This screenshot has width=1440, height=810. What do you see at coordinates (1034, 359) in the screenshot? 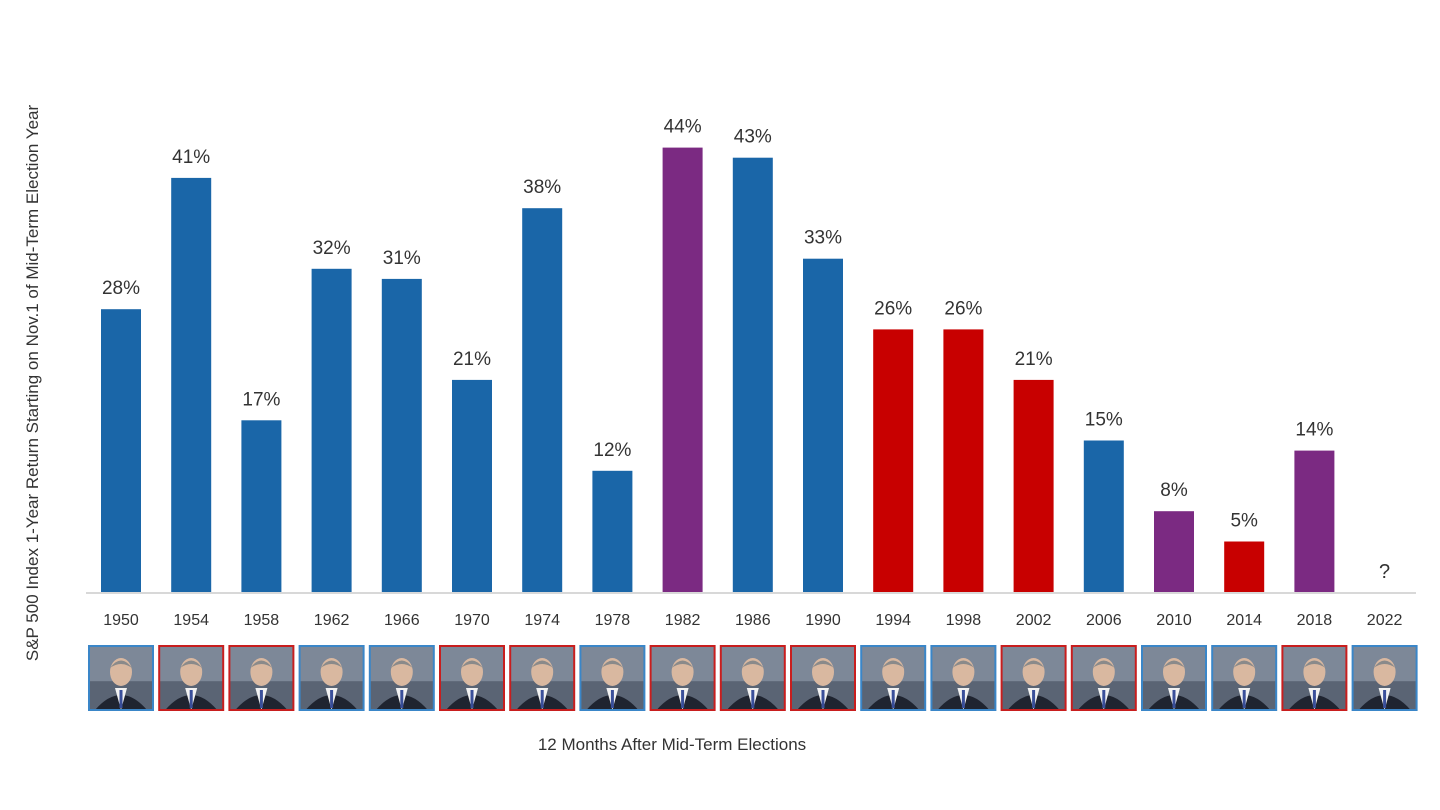
I see `data-label-2002: 21%` at bounding box center [1034, 359].